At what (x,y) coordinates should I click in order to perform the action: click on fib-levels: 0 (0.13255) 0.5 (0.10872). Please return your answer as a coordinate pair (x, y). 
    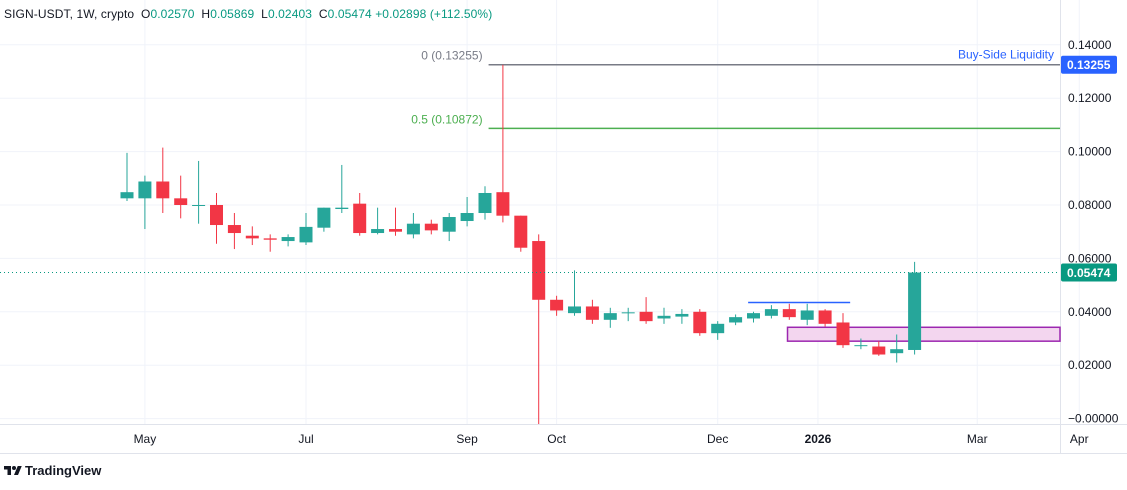
    Looking at the image, I should click on (735, 89).